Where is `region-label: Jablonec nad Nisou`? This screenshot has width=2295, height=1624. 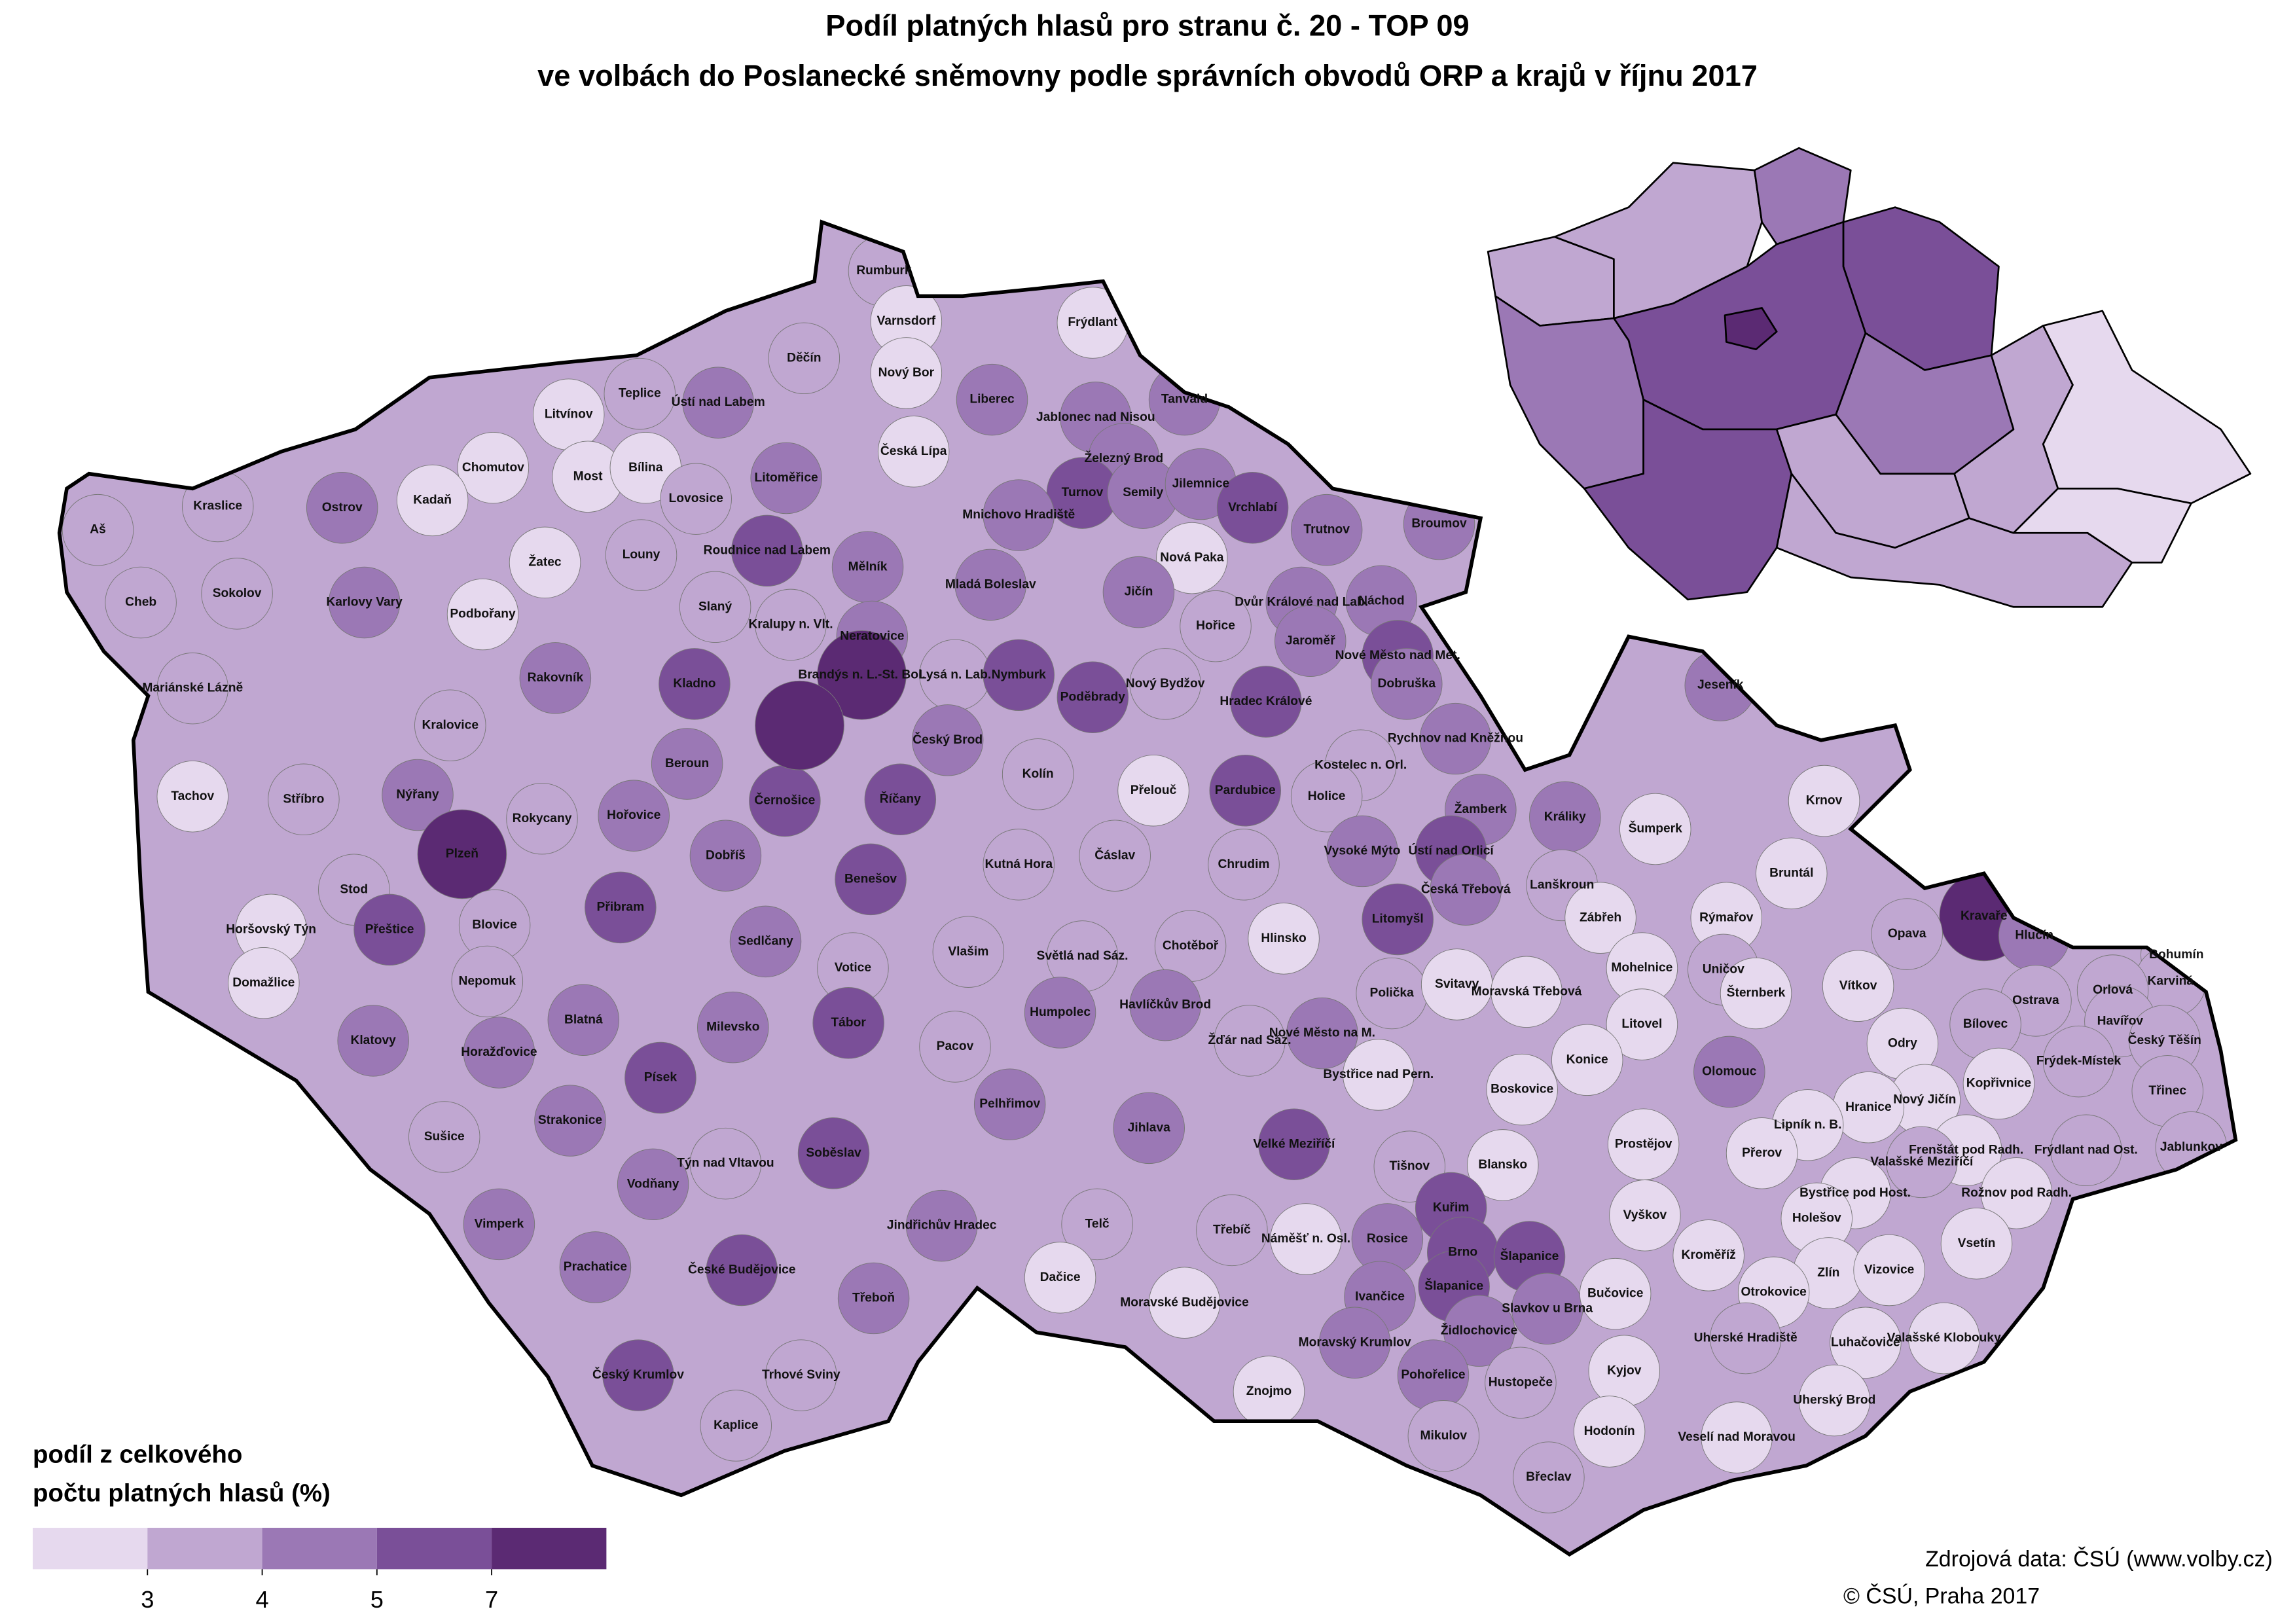 region-label: Jablonec nad Nisou is located at coordinates (1095, 417).